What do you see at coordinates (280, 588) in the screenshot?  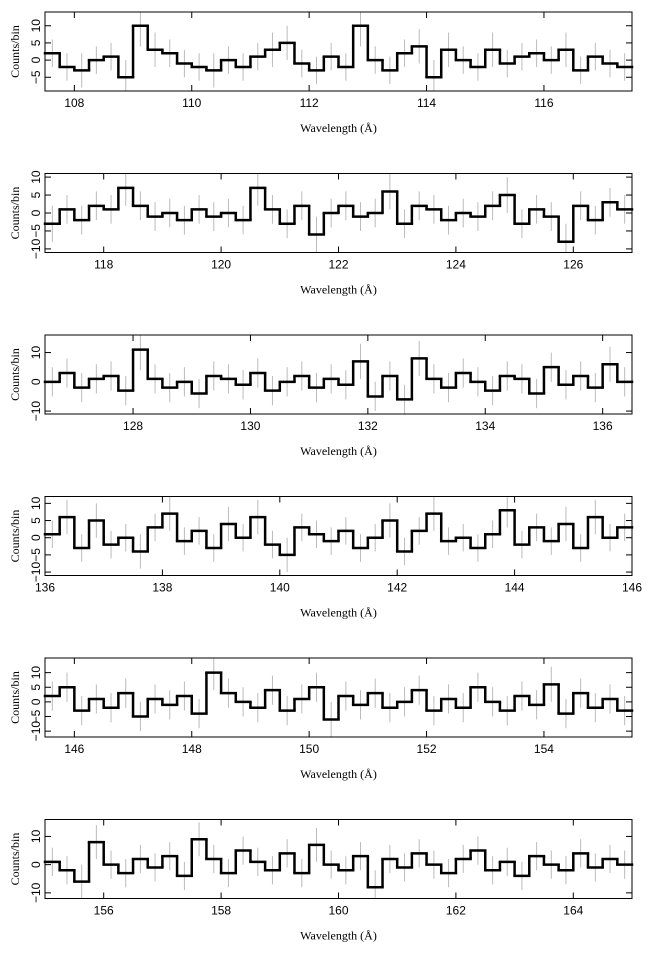 I see `x-tick-label: 140` at bounding box center [280, 588].